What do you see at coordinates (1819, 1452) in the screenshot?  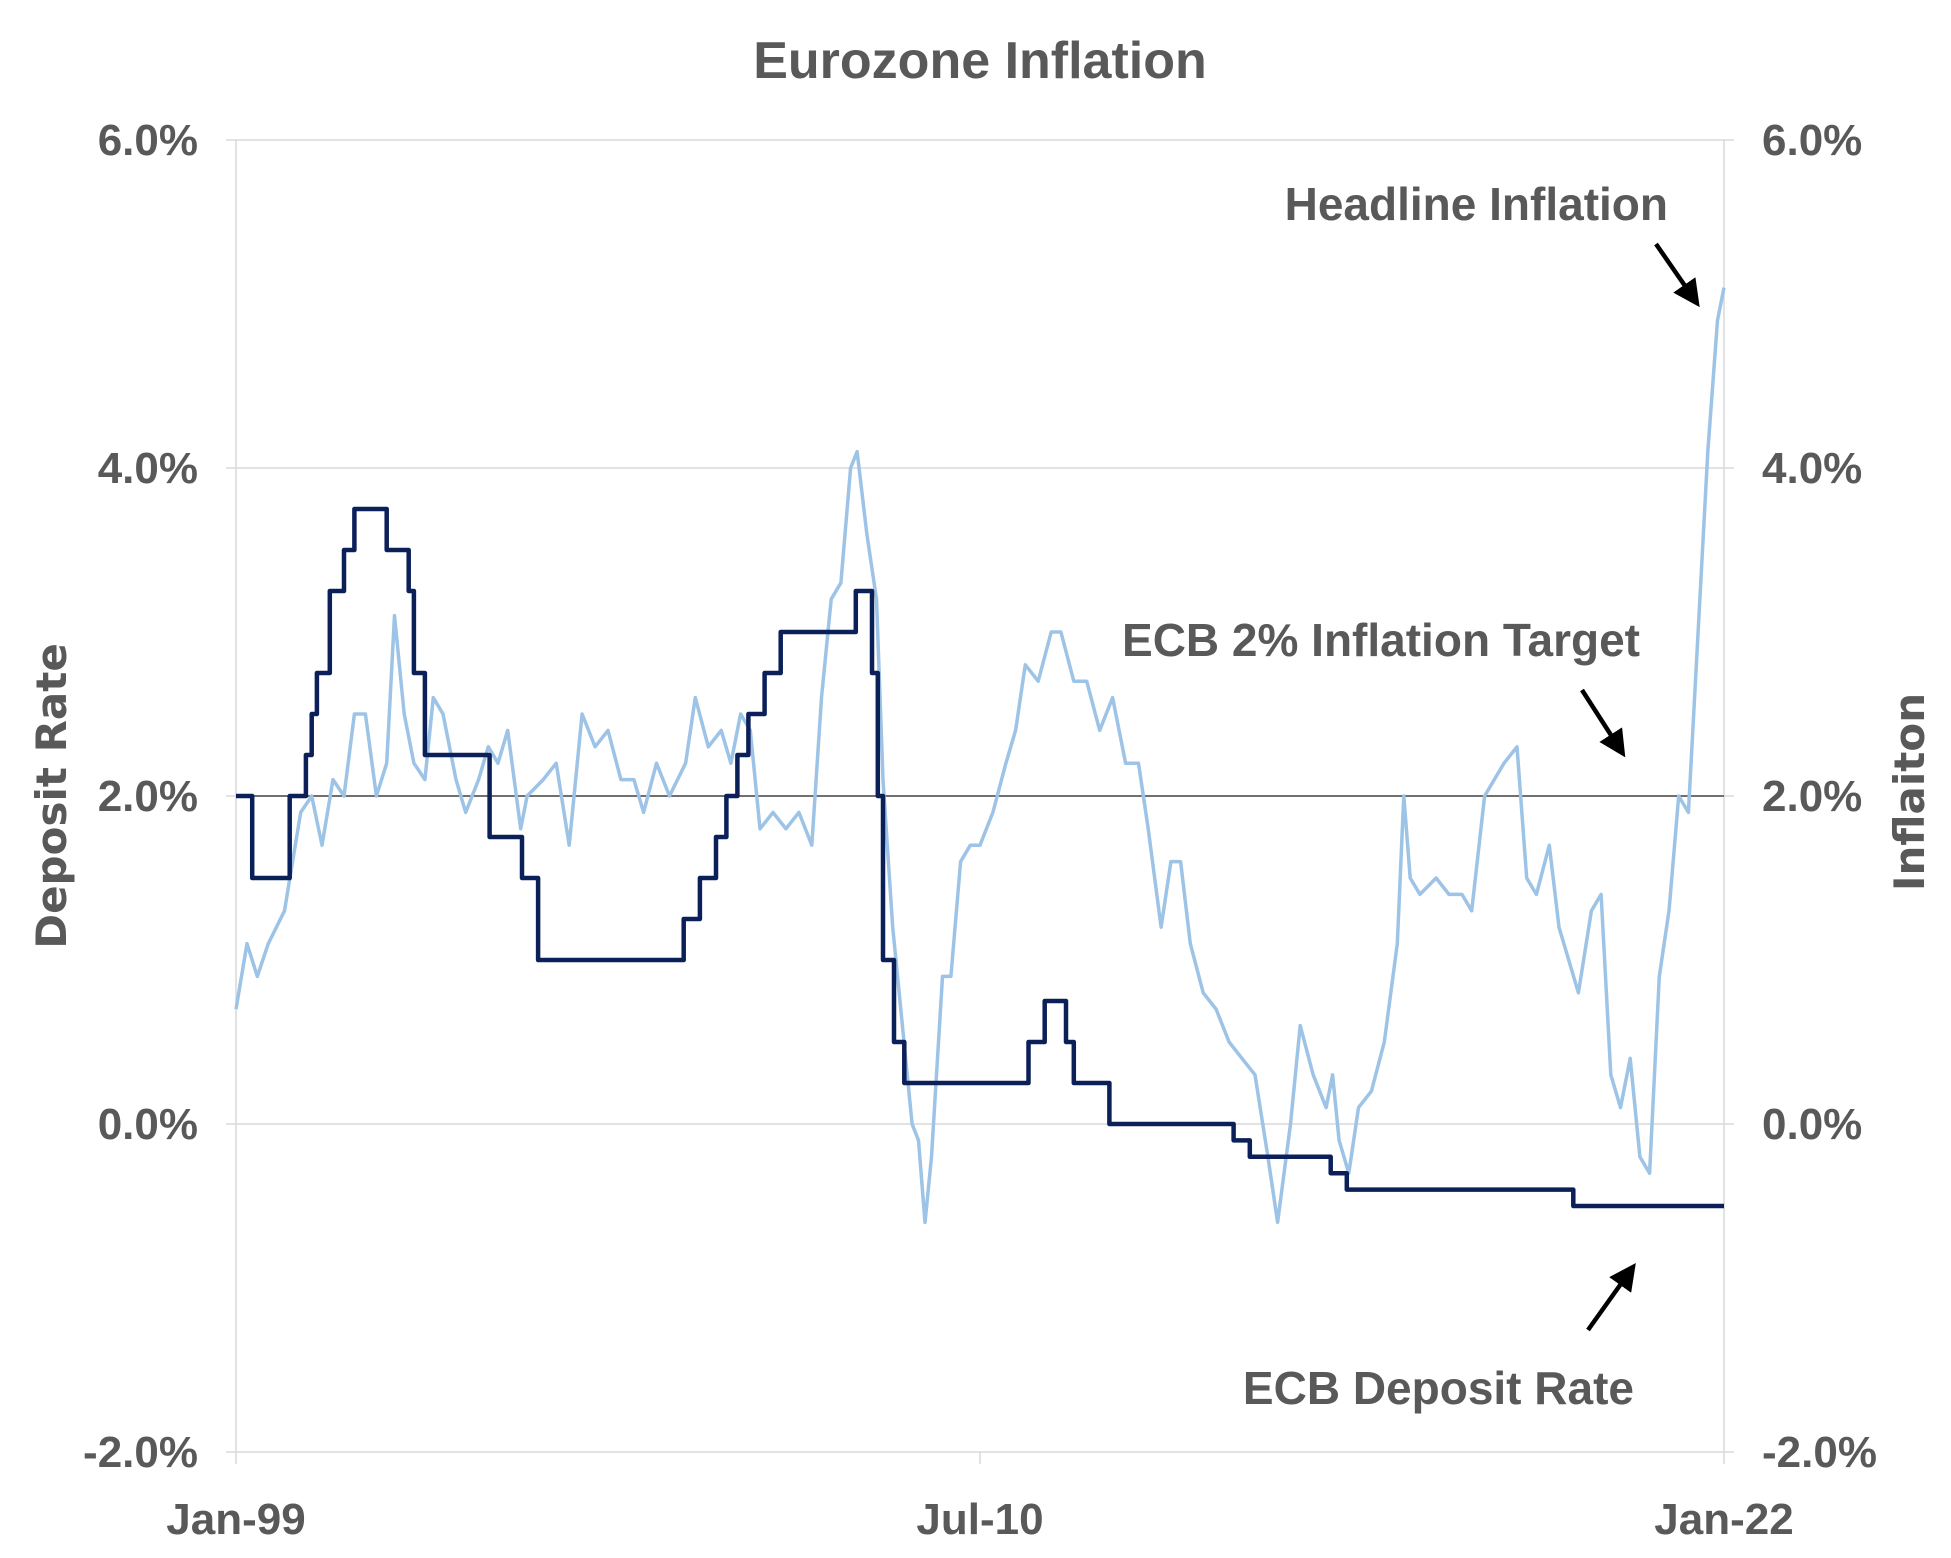 I see `y-tick-label-right: -2.0%` at bounding box center [1819, 1452].